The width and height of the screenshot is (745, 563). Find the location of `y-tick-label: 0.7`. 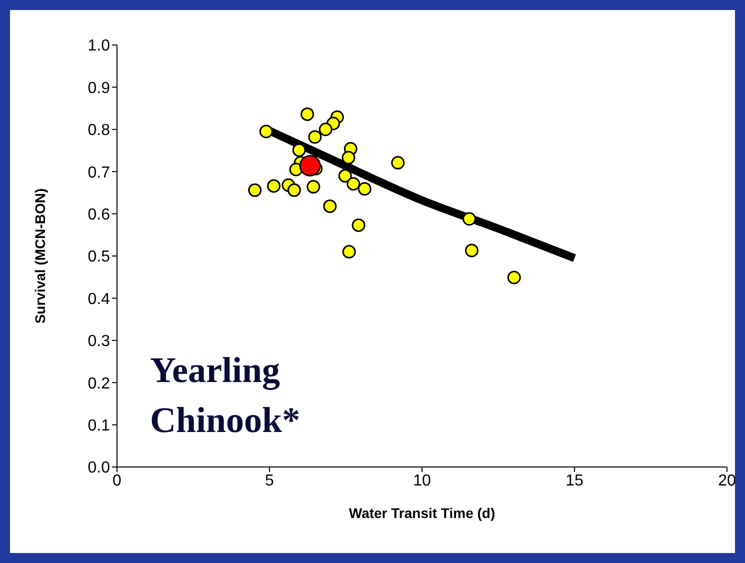

y-tick-label: 0.7 is located at coordinates (99, 173).